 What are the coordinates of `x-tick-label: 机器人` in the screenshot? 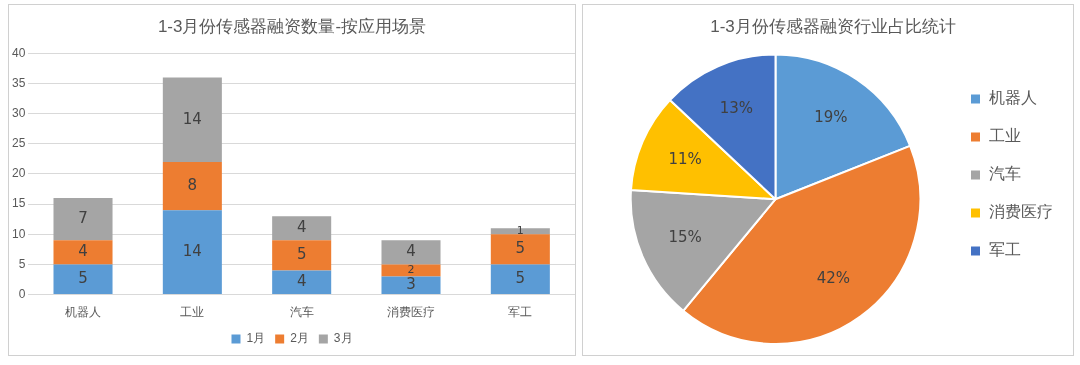 It's located at (83, 312).